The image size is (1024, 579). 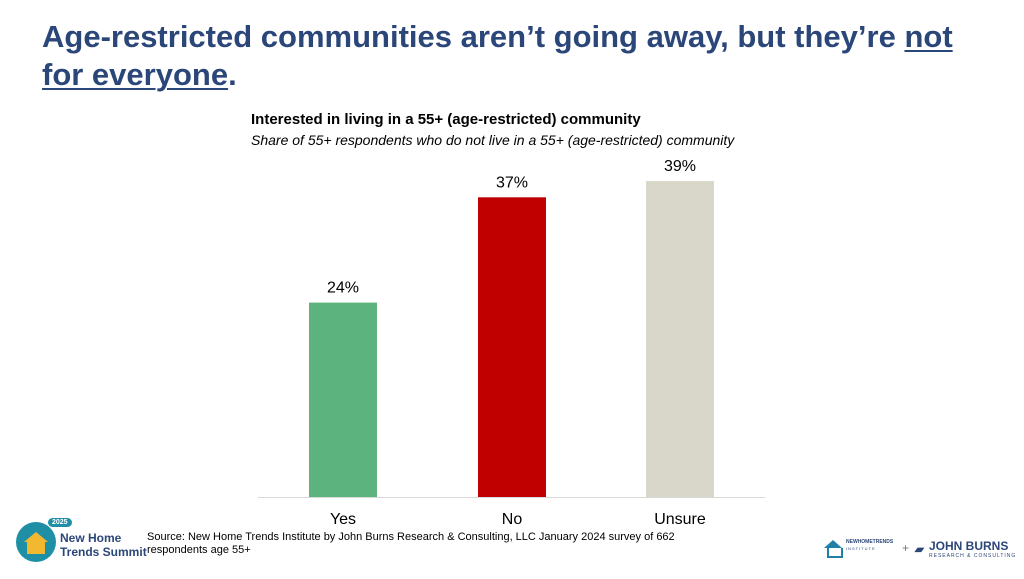 I want to click on nht-house-body-icon, so click(x=835, y=553).